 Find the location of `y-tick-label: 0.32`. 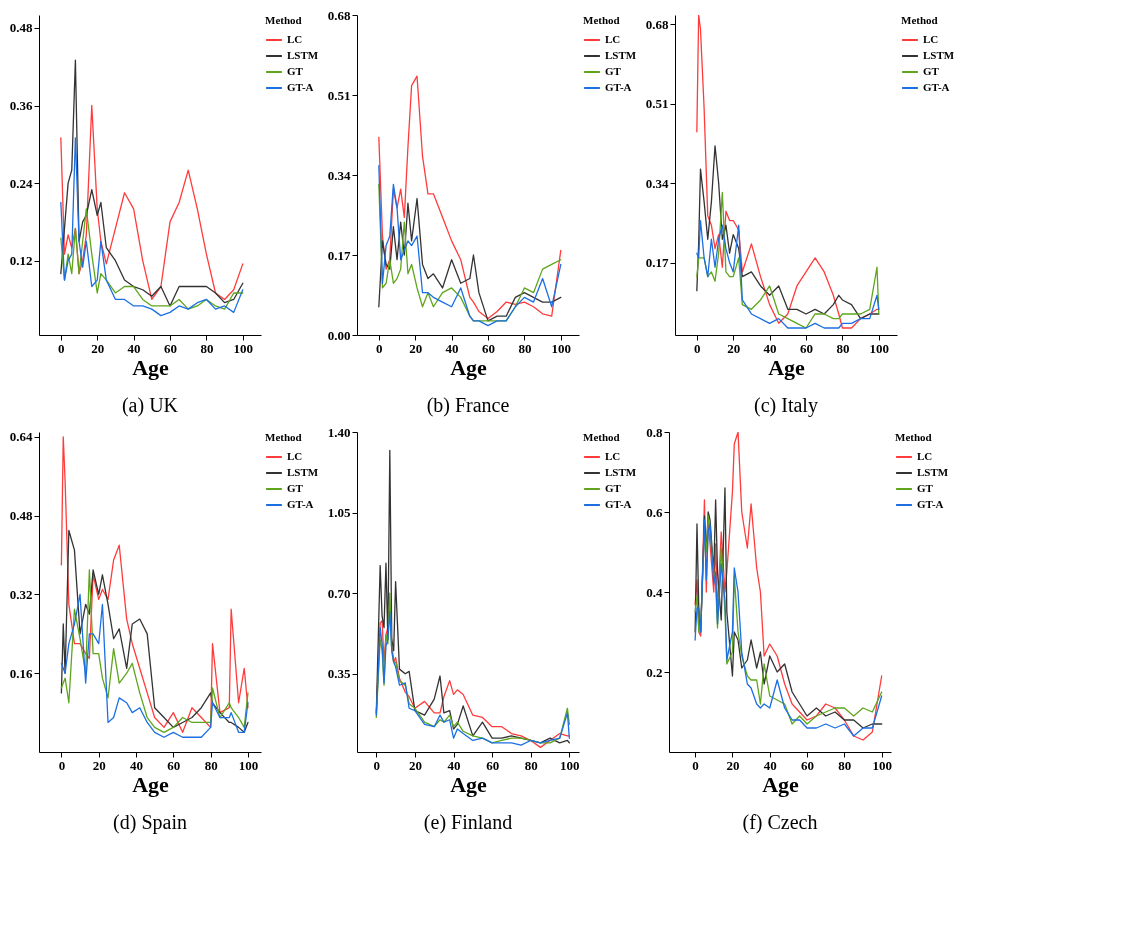

y-tick-label: 0.32 is located at coordinates (21, 594).